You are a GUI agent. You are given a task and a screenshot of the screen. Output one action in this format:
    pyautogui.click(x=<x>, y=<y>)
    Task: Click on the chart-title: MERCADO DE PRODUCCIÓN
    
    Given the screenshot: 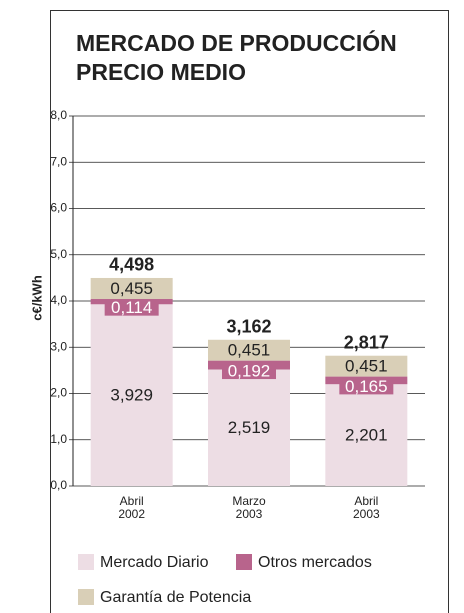 What is the action you would take?
    pyautogui.click(x=236, y=42)
    